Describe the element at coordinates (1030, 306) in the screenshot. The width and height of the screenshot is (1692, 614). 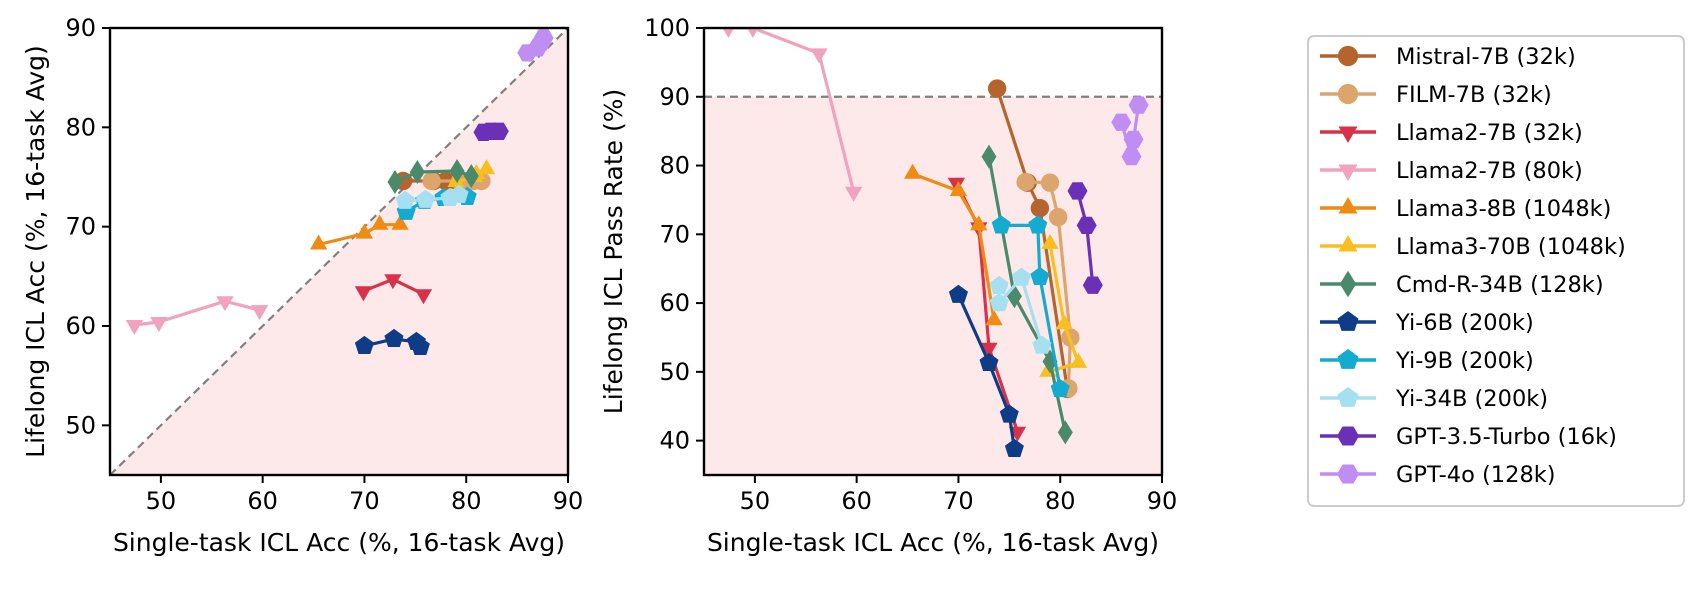
I see `series-yi-9b-200k` at that location.